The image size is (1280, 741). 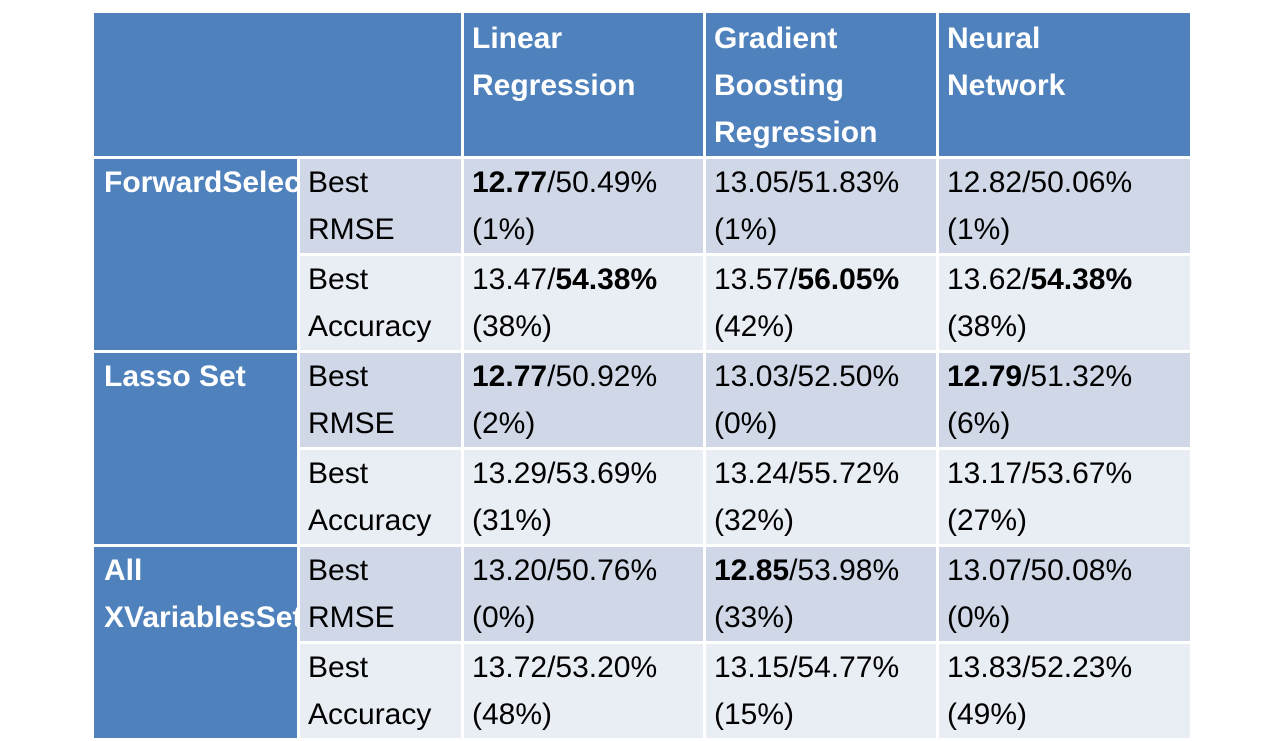 I want to click on accuracy-value: 50.76%, so click(x=606, y=570).